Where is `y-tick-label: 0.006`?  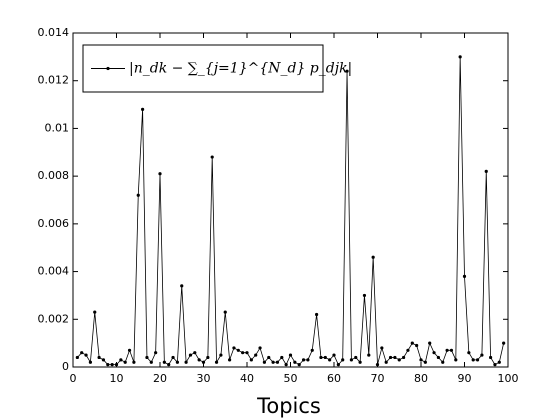
y-tick-label: 0.006 is located at coordinates (54, 223).